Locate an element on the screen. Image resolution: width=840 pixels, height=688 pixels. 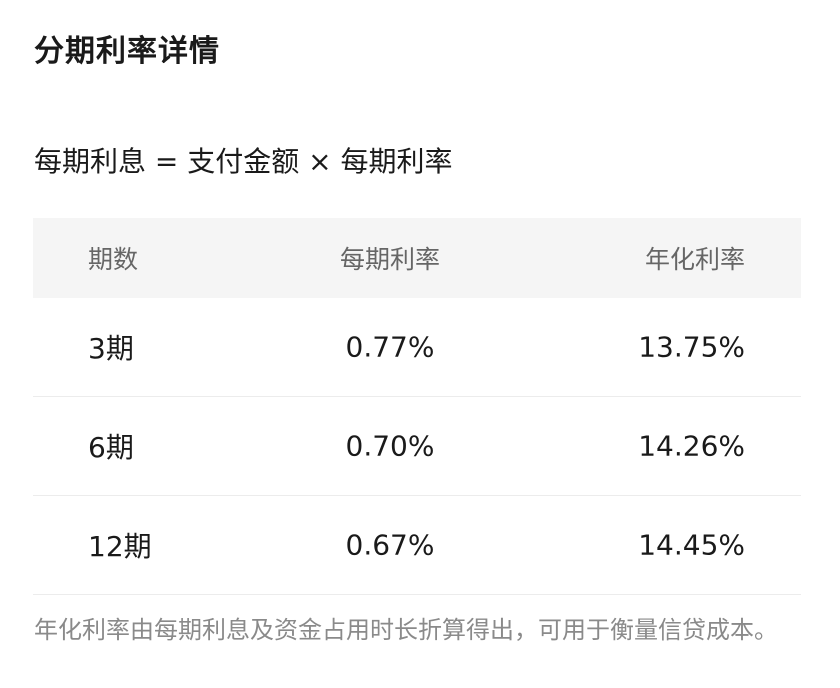
term: 6期 is located at coordinates (111, 447).